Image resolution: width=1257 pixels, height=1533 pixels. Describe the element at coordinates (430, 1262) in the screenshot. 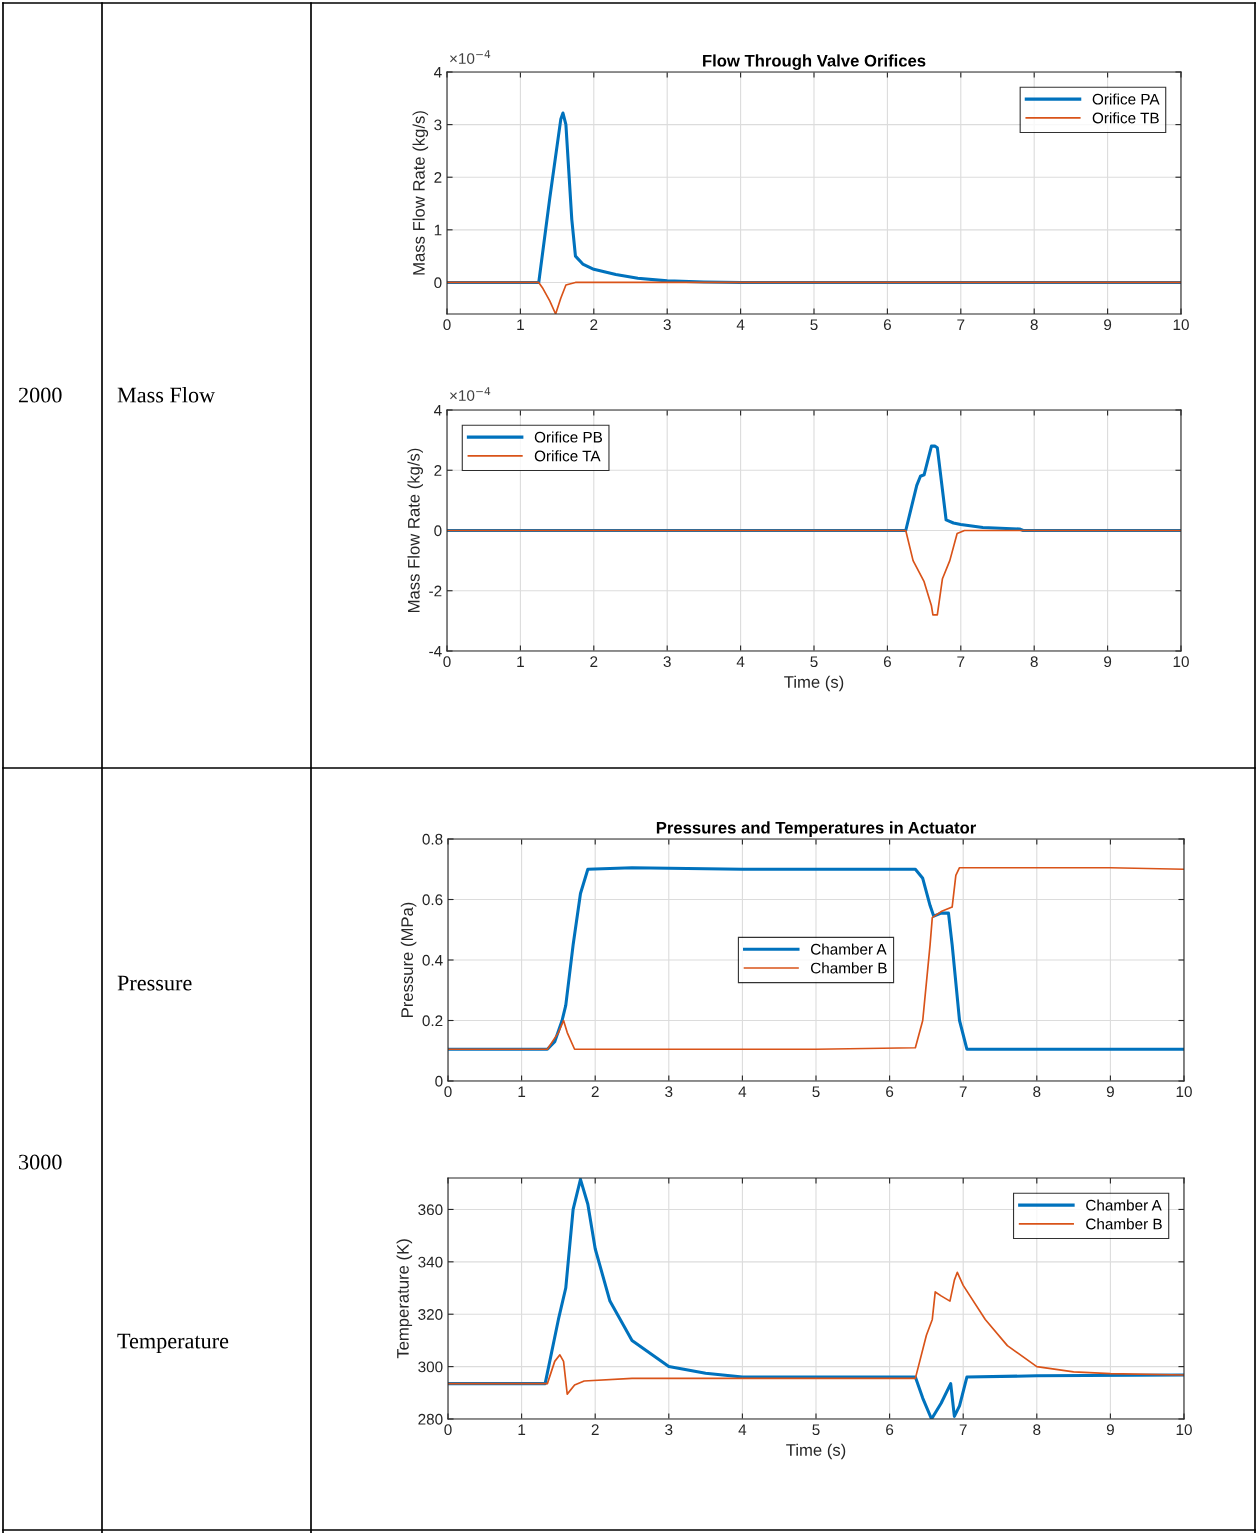

I see `y-tick-label: 340` at that location.